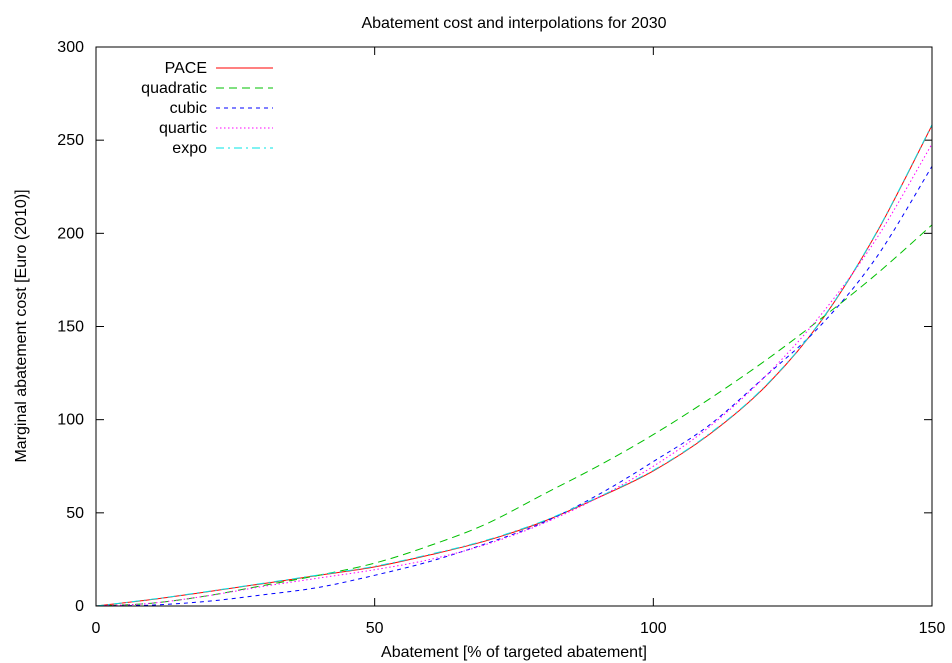 The height and width of the screenshot is (663, 952). Describe the element at coordinates (514, 652) in the screenshot. I see `x-axis-title: Abatement [% of targeted abatement]` at that location.